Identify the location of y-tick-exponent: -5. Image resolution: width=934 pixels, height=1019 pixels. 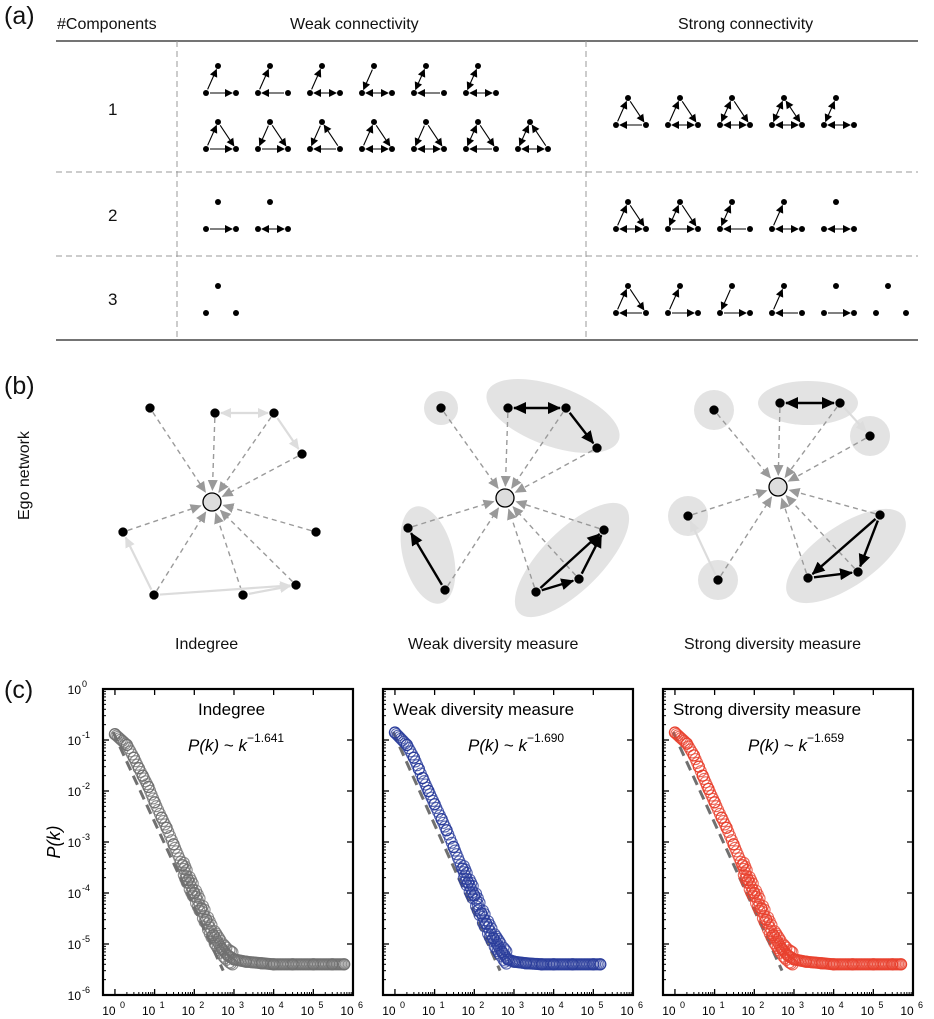
(86, 939).